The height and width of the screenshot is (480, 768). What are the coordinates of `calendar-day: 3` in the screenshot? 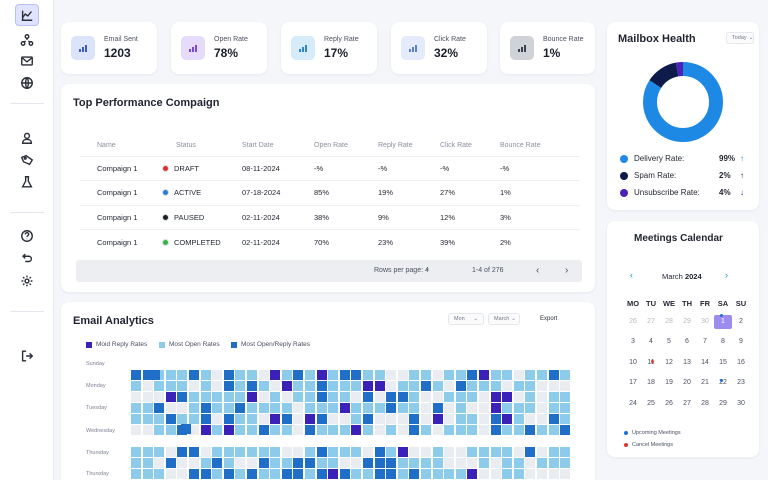 It's located at (633, 341).